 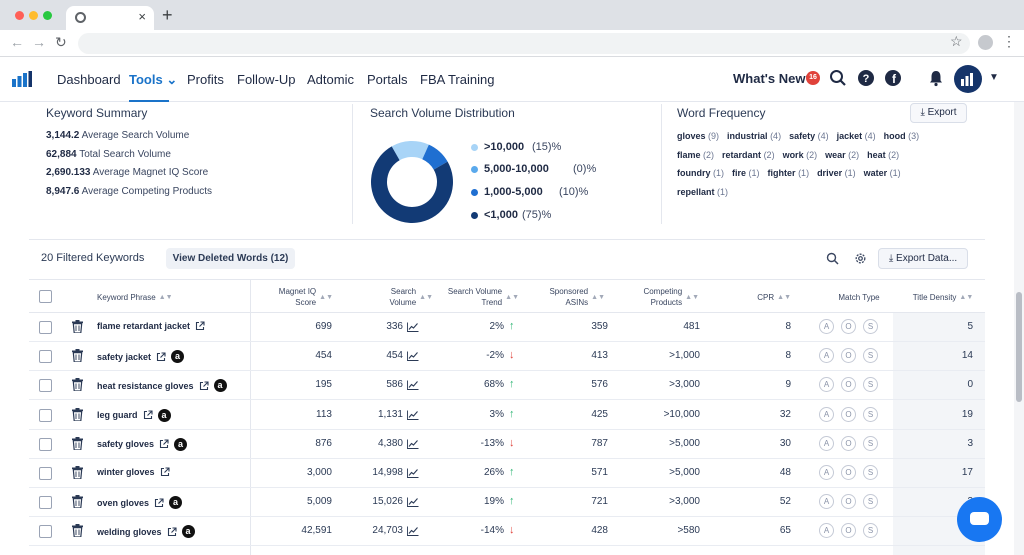 What do you see at coordinates (943, 297) in the screenshot?
I see `header-title-density: Title Density ▲▼` at bounding box center [943, 297].